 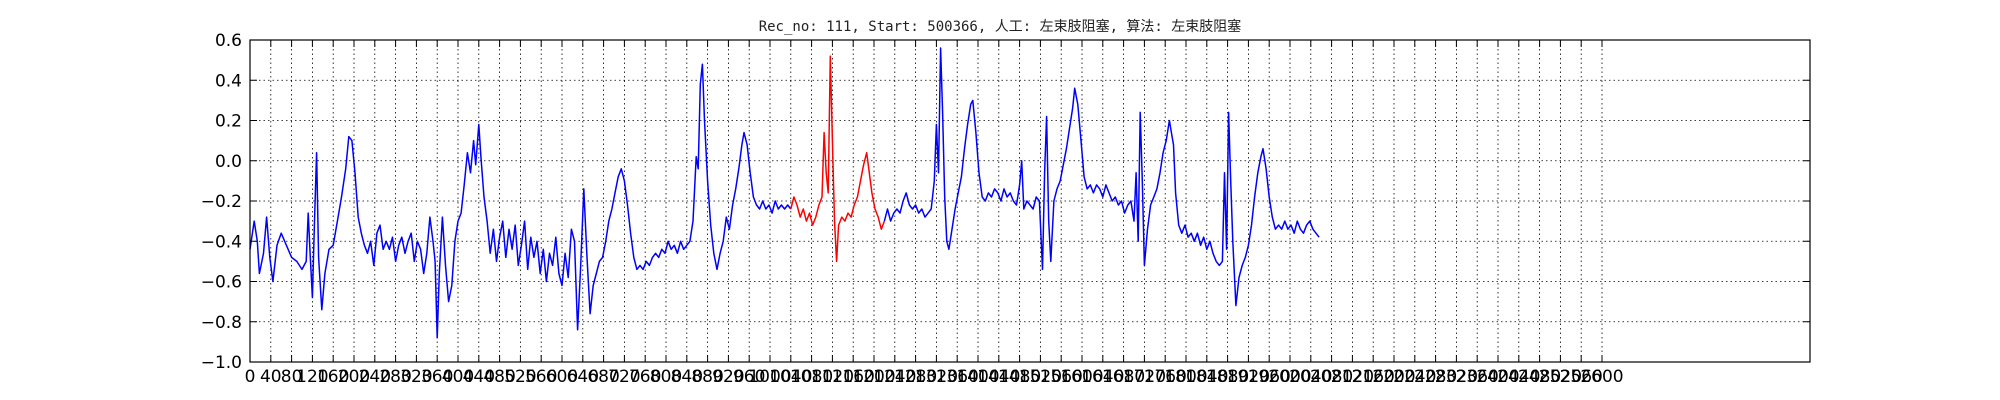 What do you see at coordinates (1331, 377) in the screenshot?
I see `x-tick-label: 2080` at bounding box center [1331, 377].